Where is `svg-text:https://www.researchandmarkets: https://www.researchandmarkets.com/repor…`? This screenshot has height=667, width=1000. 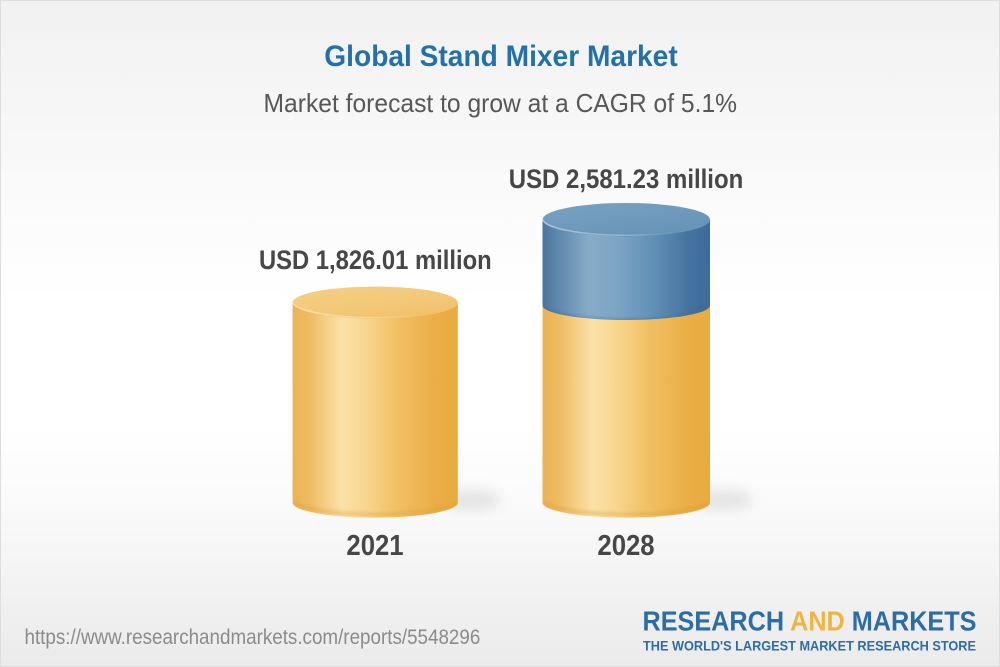 svg-text:https://www.researchandmarkets: https://www.researchandmarkets.com/repor… is located at coordinates (253, 637).